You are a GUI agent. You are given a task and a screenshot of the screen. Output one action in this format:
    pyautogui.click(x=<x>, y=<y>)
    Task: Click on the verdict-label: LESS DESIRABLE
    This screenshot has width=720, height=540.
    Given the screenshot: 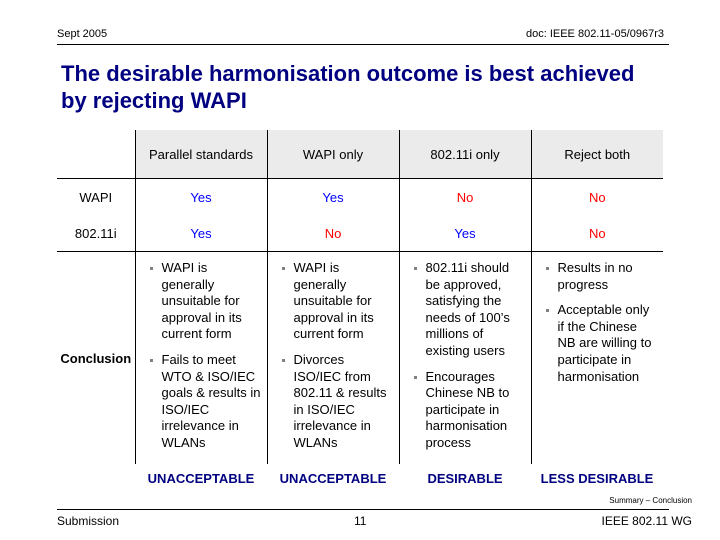 What is the action you would take?
    pyautogui.click(x=597, y=478)
    